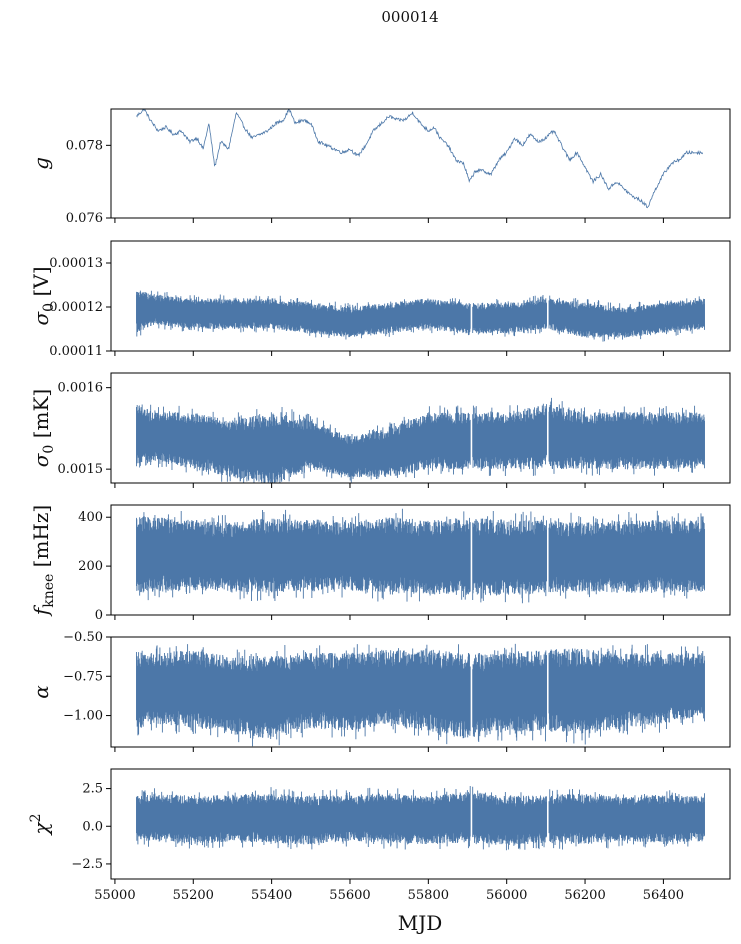 Image resolution: width=741 pixels, height=944 pixels. What do you see at coordinates (81, 388) in the screenshot?
I see `y-tick-label: 0.0016` at bounding box center [81, 388].